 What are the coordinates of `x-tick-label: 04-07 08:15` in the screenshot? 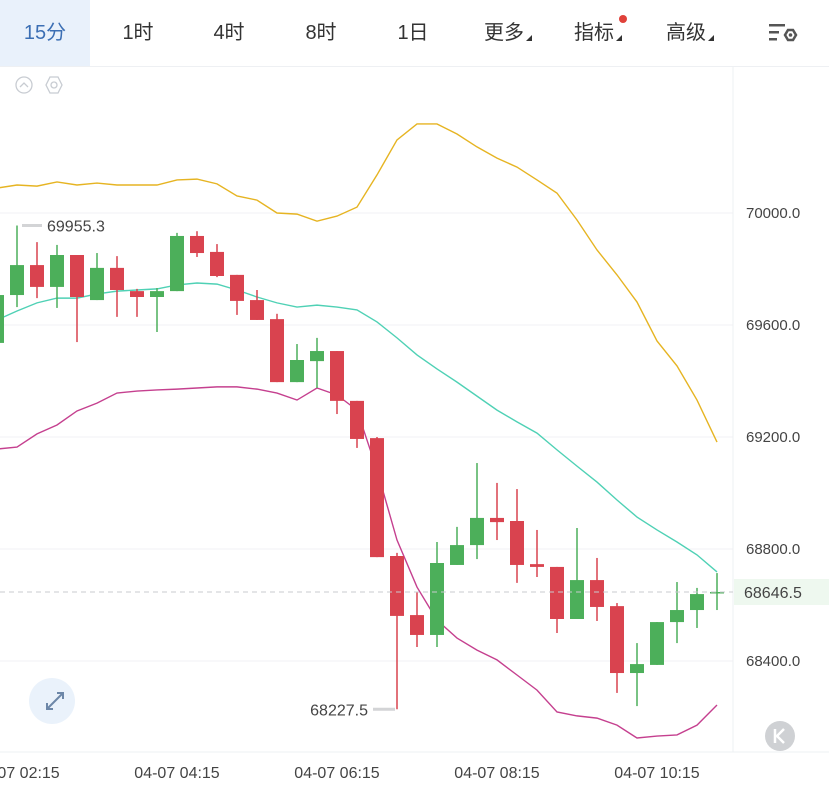 It's located at (497, 773).